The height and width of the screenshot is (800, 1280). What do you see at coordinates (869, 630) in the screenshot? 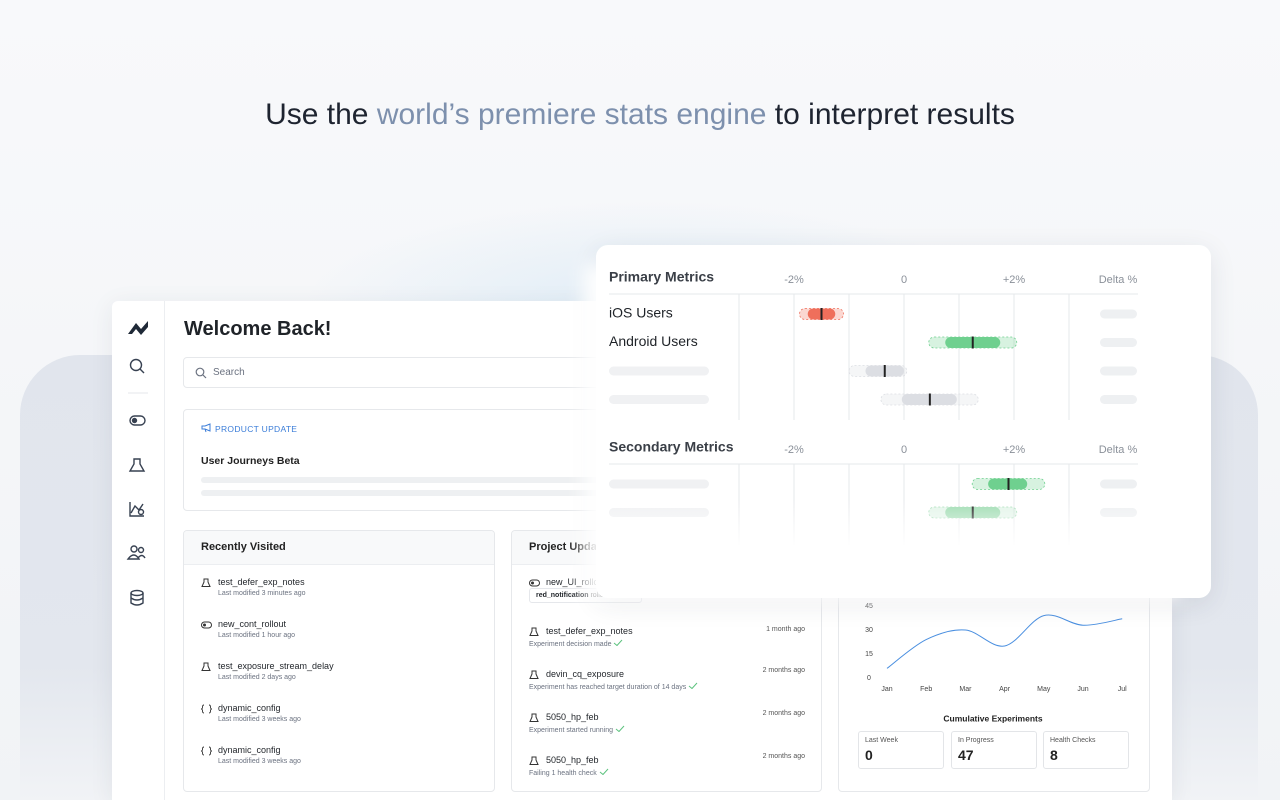
I see `y-tick-label: 30` at bounding box center [869, 630].